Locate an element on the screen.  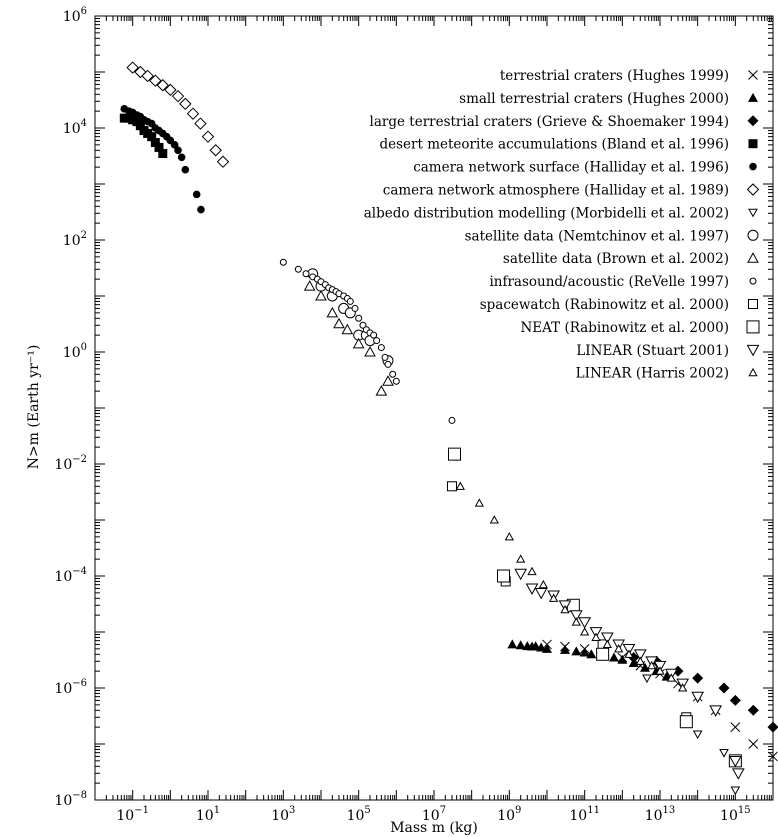
x-tick-label: 10⁹ is located at coordinates (509, 814).